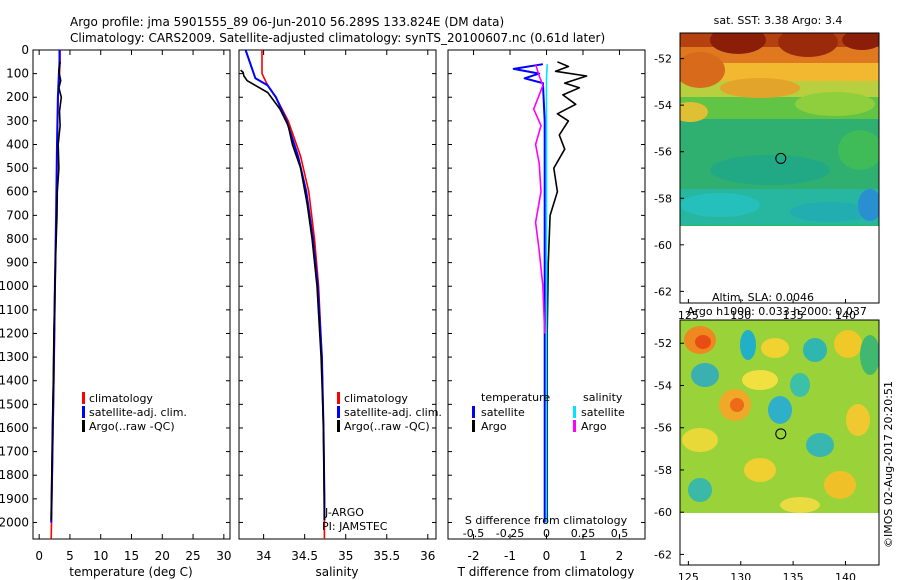 This screenshot has height=580, width=900. What do you see at coordinates (14, 381) in the screenshot?
I see `depth-tick-label: 1400` at bounding box center [14, 381].